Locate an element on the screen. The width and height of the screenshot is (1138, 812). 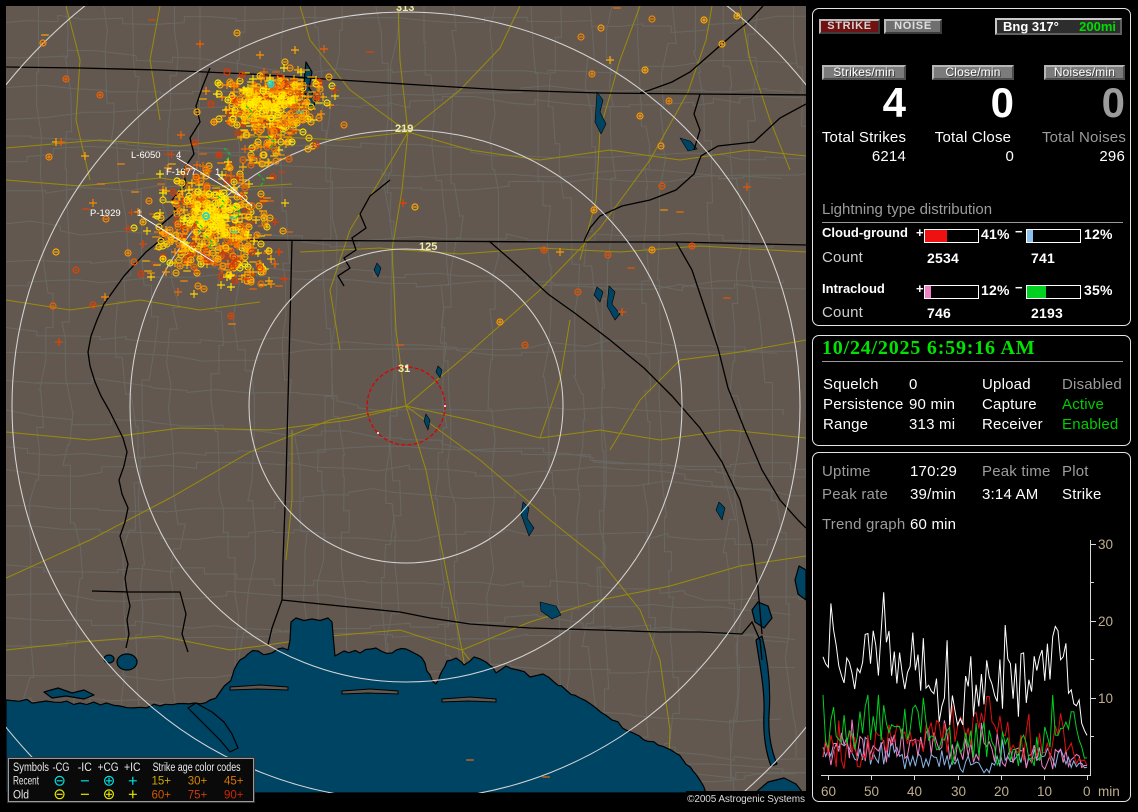
svg-text: L-6050 is located at coordinates (146, 155).